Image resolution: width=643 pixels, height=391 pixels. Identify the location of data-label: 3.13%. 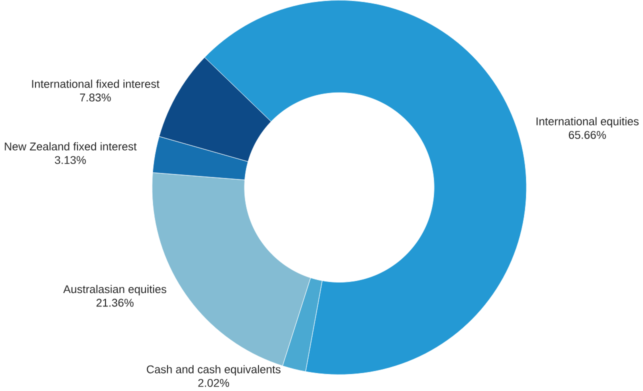
(70, 160).